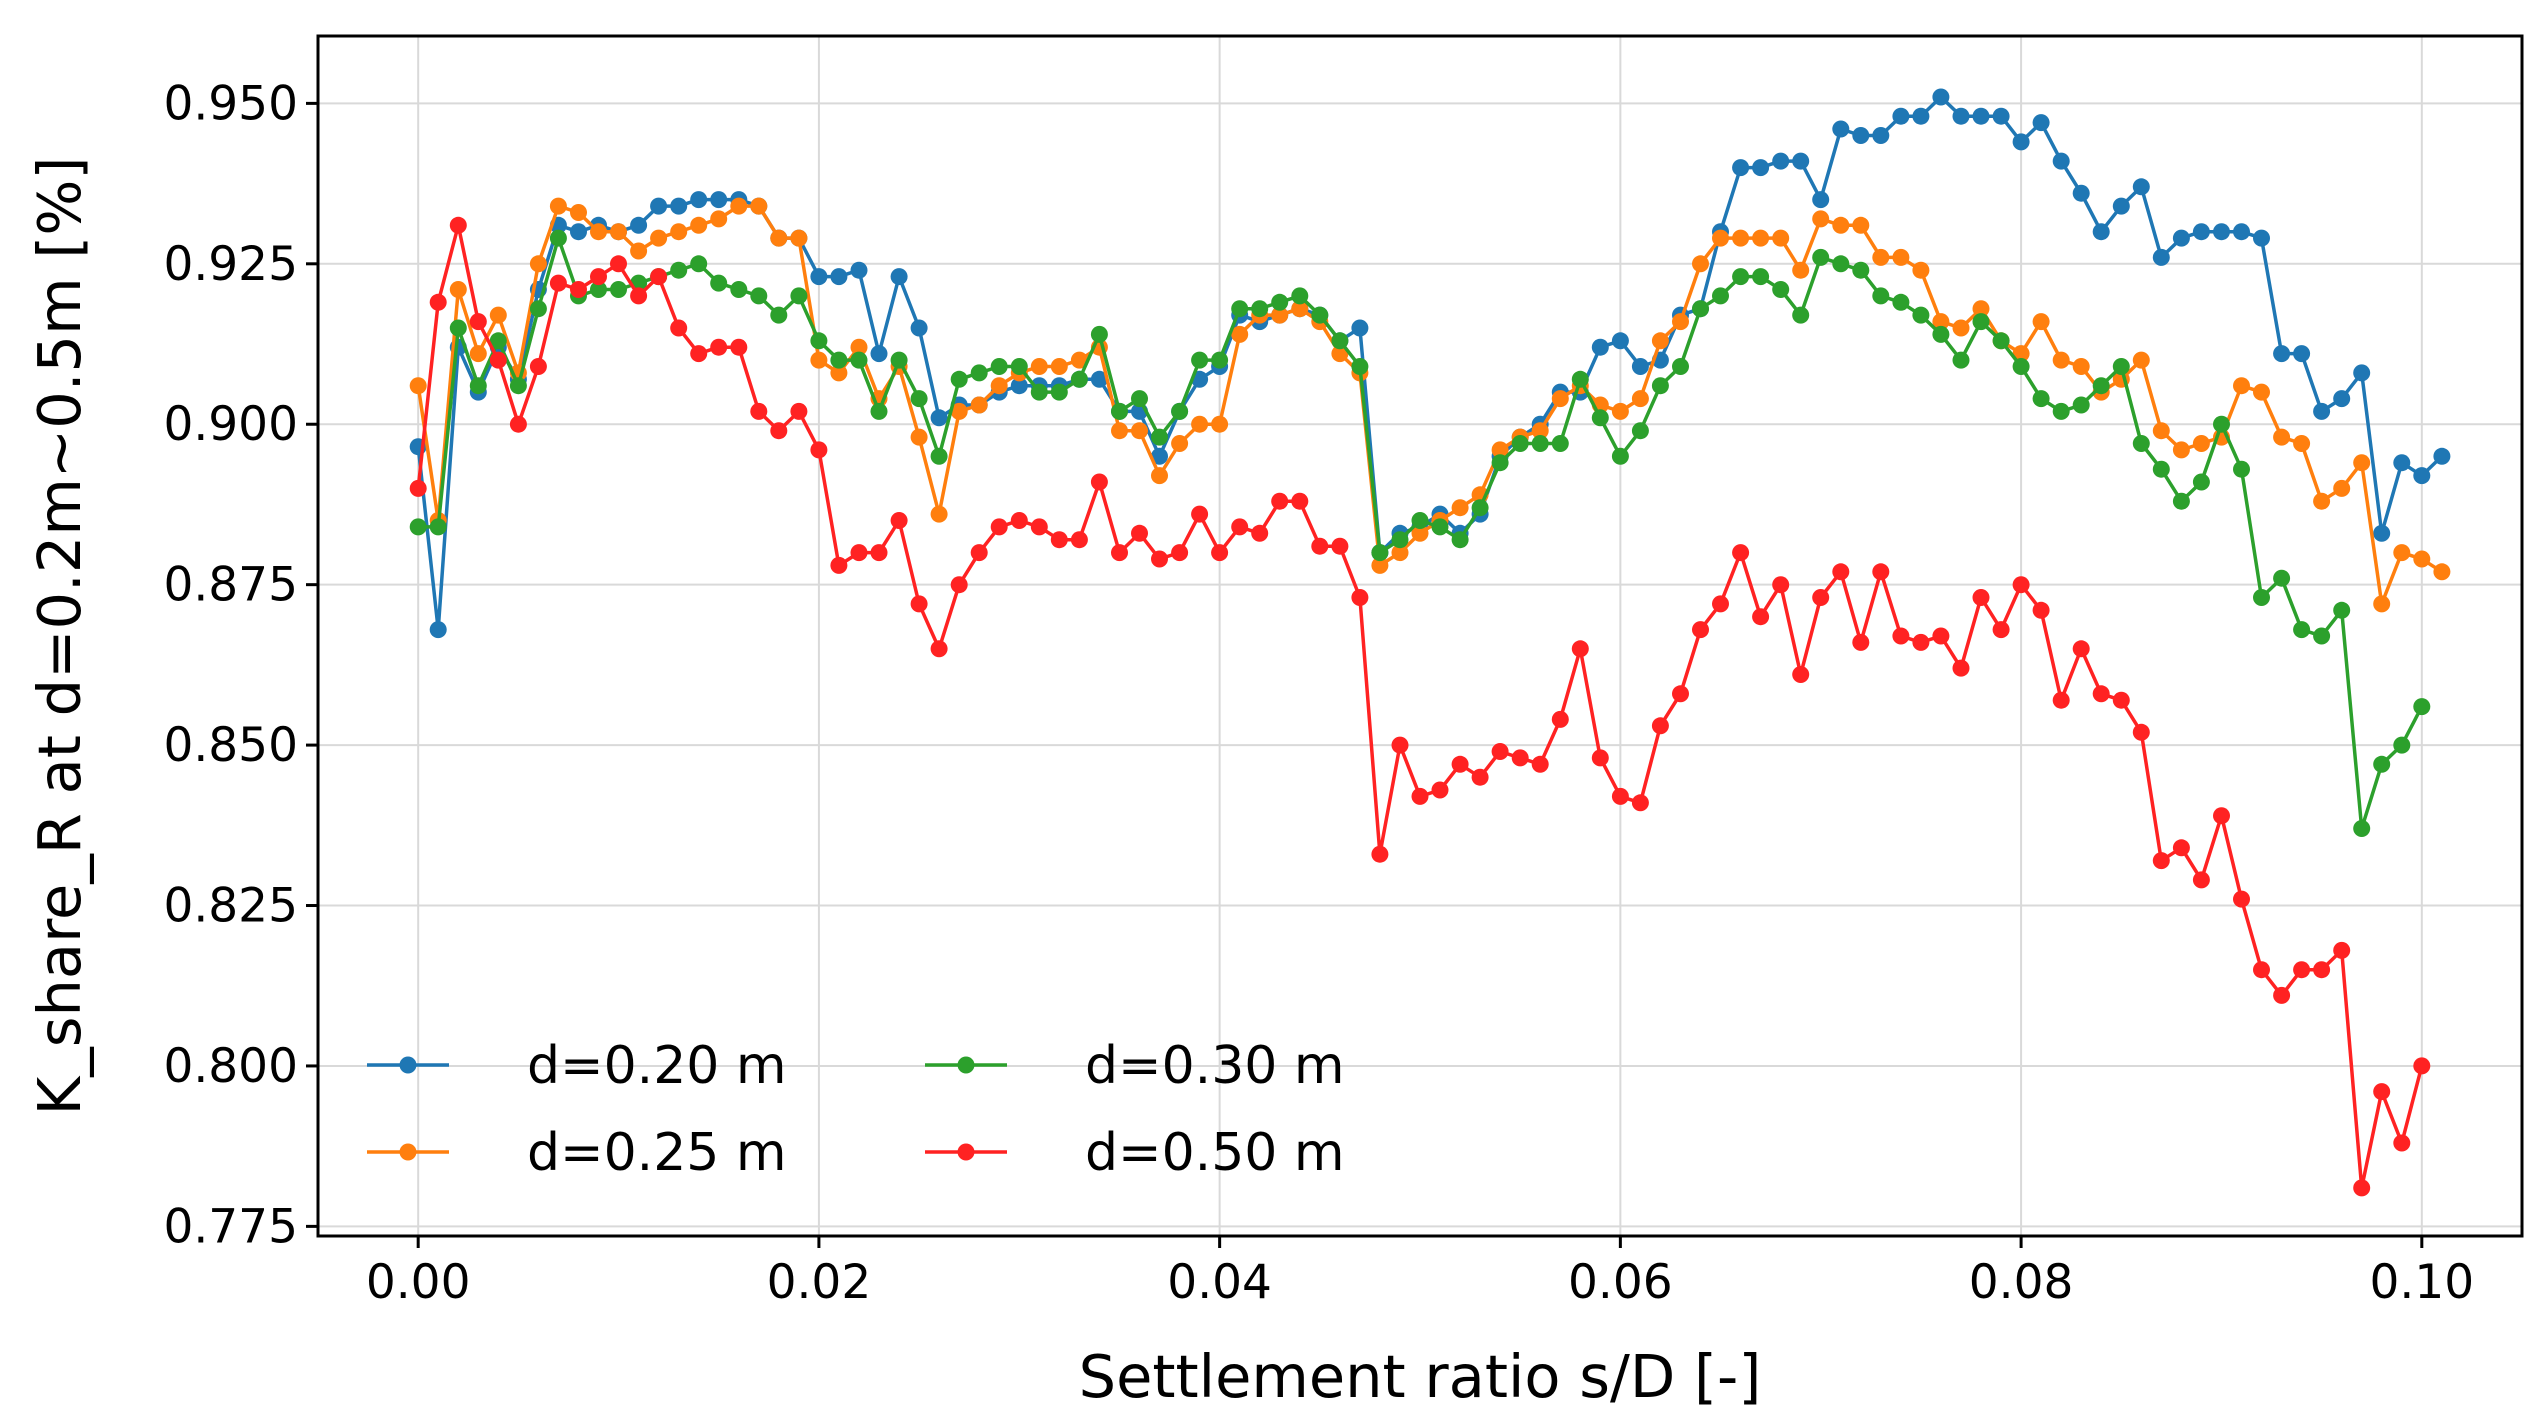  I want to click on legend-label: d=0.30 m, so click(1215, 1066).